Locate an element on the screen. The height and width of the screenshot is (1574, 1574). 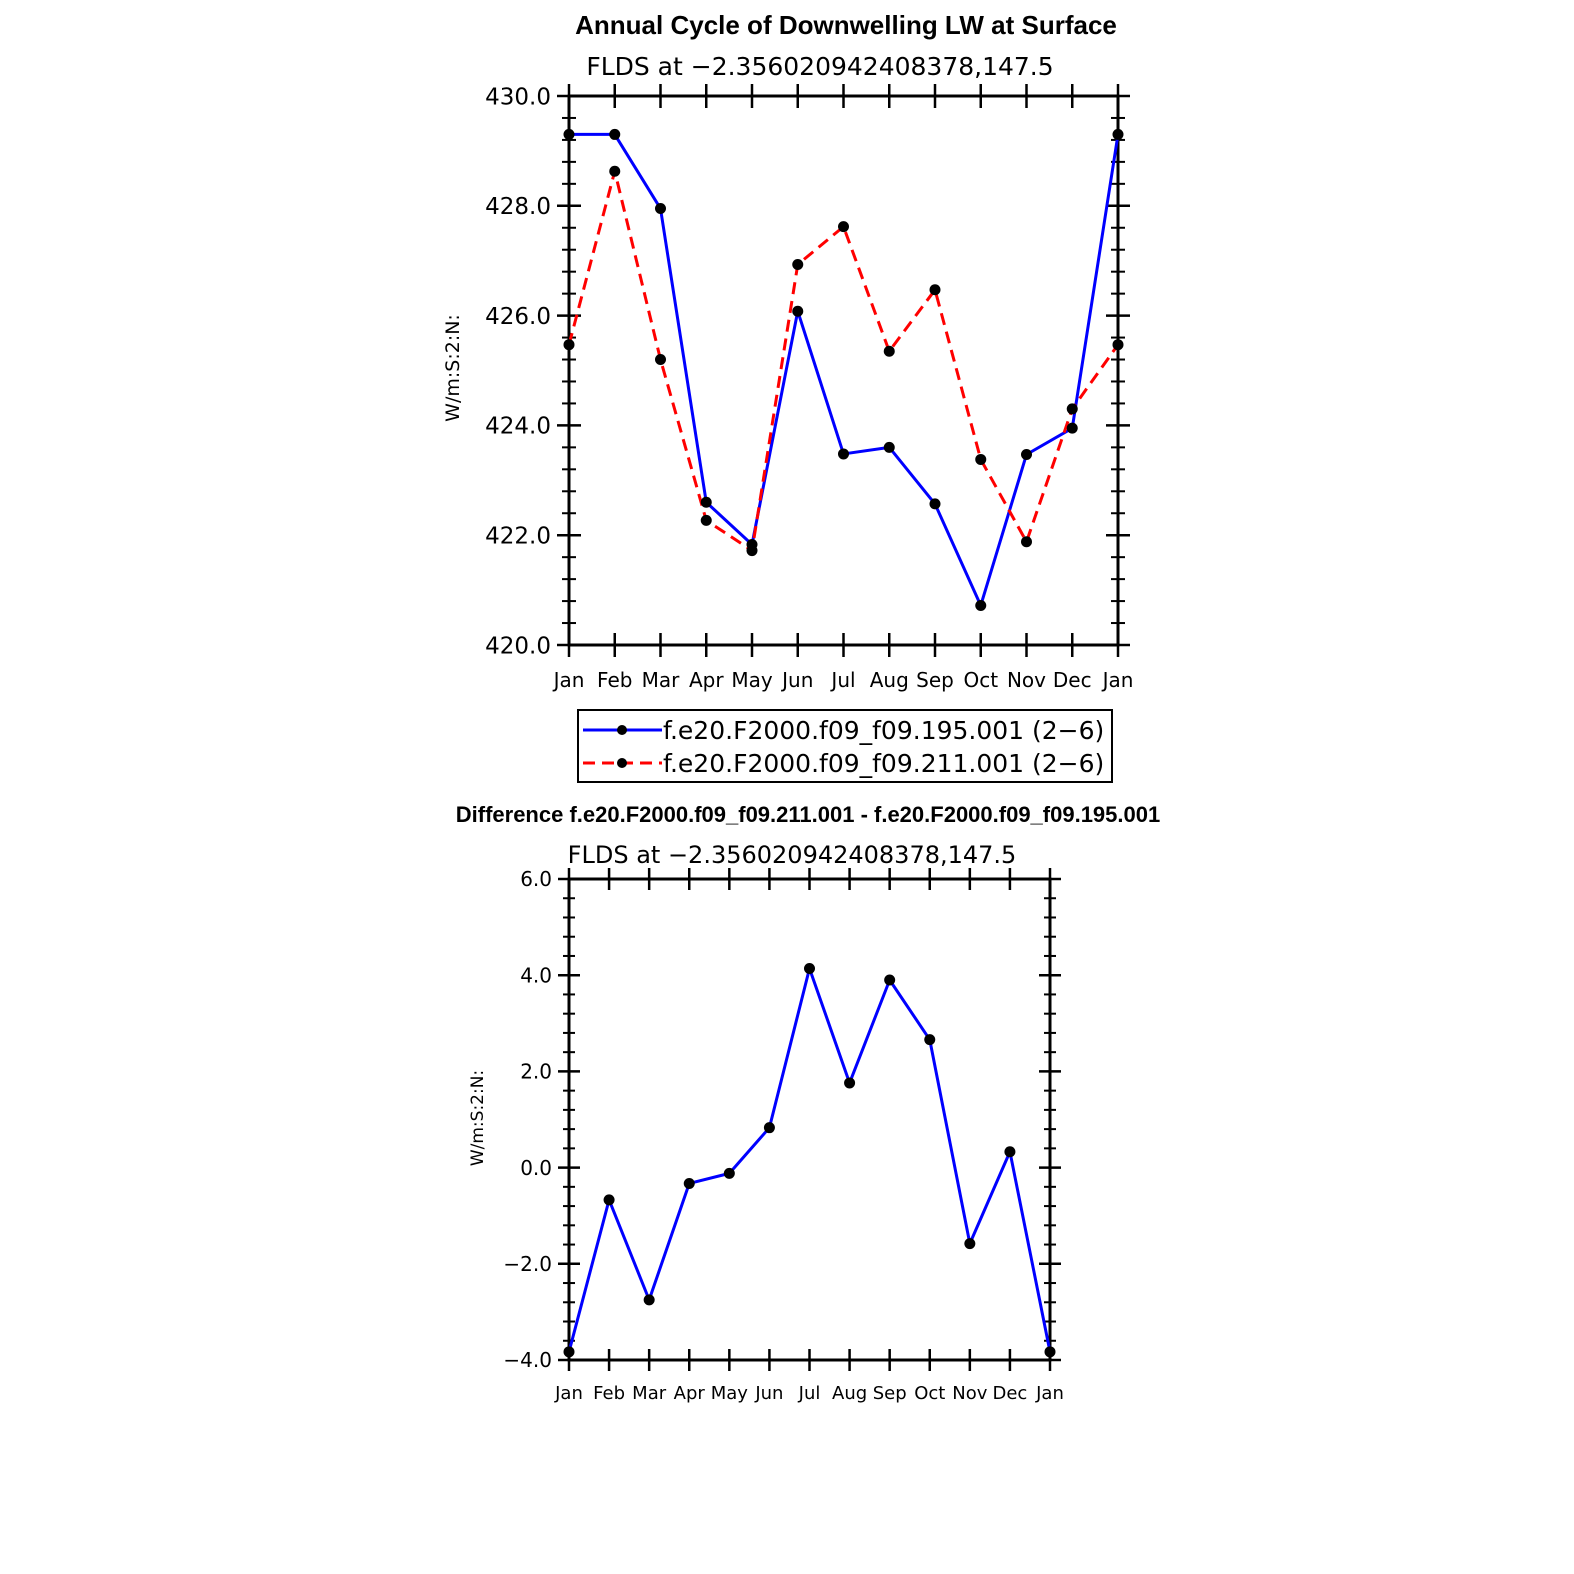
legend-label-series-1: f.e20.F2000.f09_f09.195.001 (2−6) is located at coordinates (883, 730).